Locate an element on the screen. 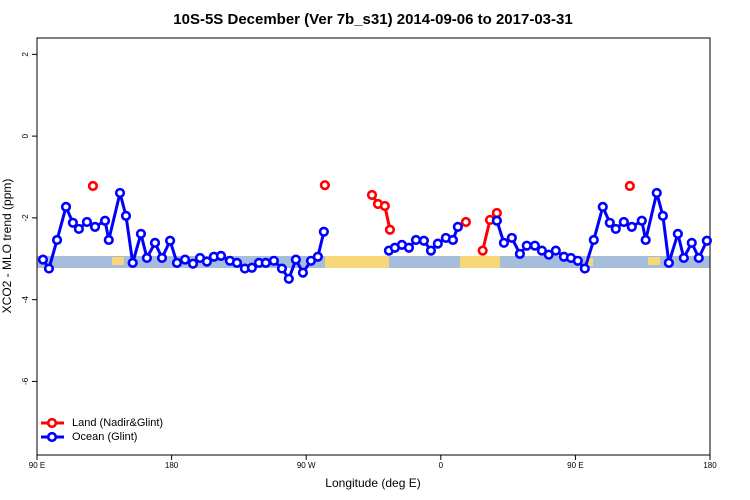 This screenshot has height=500, width=750. x-axis-label: Longitude (deg E) is located at coordinates (372, 483).